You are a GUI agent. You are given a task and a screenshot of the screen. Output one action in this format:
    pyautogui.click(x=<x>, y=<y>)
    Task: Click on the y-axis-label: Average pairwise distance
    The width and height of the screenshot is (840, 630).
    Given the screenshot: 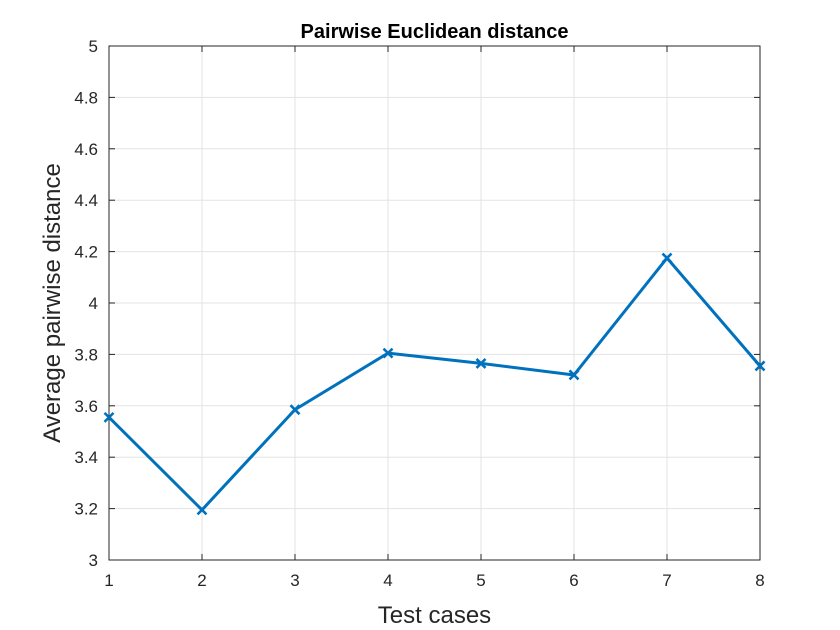 What is the action you would take?
    pyautogui.click(x=52, y=303)
    